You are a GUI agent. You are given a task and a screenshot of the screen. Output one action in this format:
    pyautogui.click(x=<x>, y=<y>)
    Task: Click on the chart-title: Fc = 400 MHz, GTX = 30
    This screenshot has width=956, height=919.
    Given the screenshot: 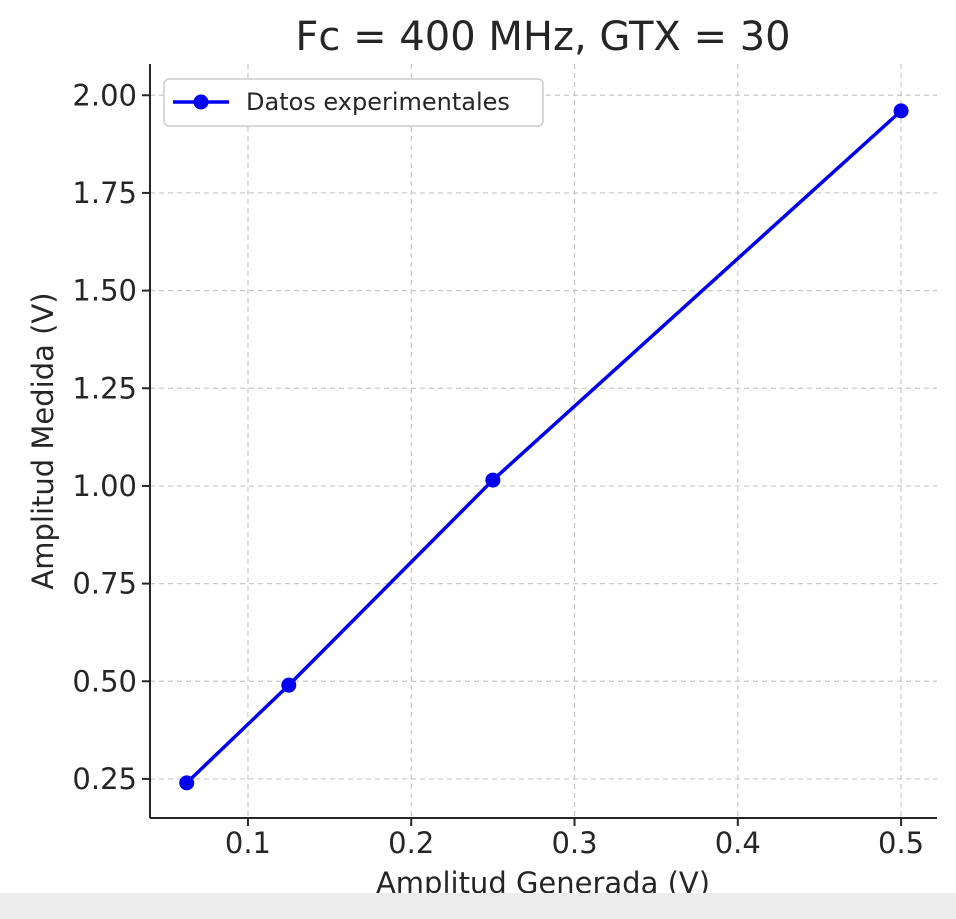 What is the action you would take?
    pyautogui.click(x=542, y=37)
    